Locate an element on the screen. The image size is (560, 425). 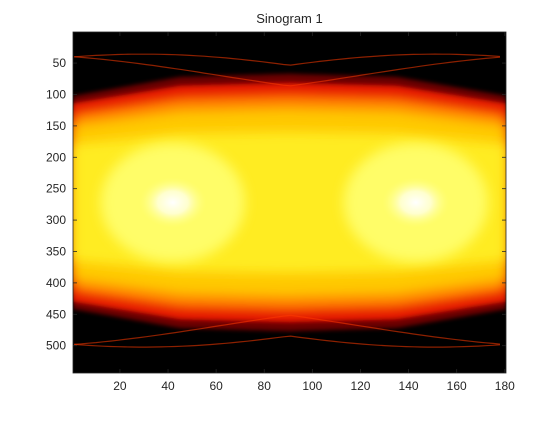
y-tick-label: 50 is located at coordinates (60, 63).